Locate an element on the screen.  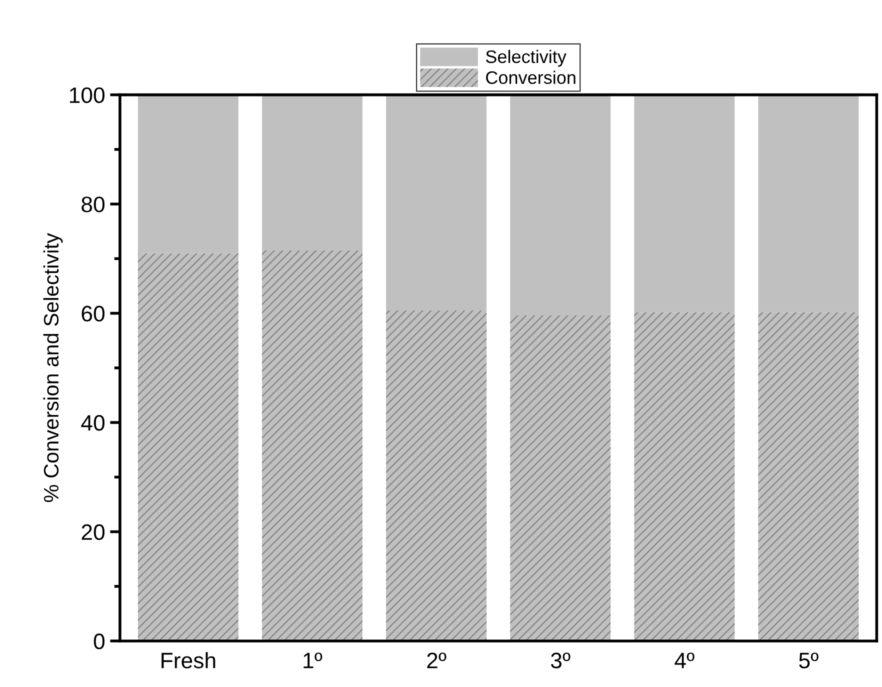
x-tick-label: 5º is located at coordinates (808, 660).